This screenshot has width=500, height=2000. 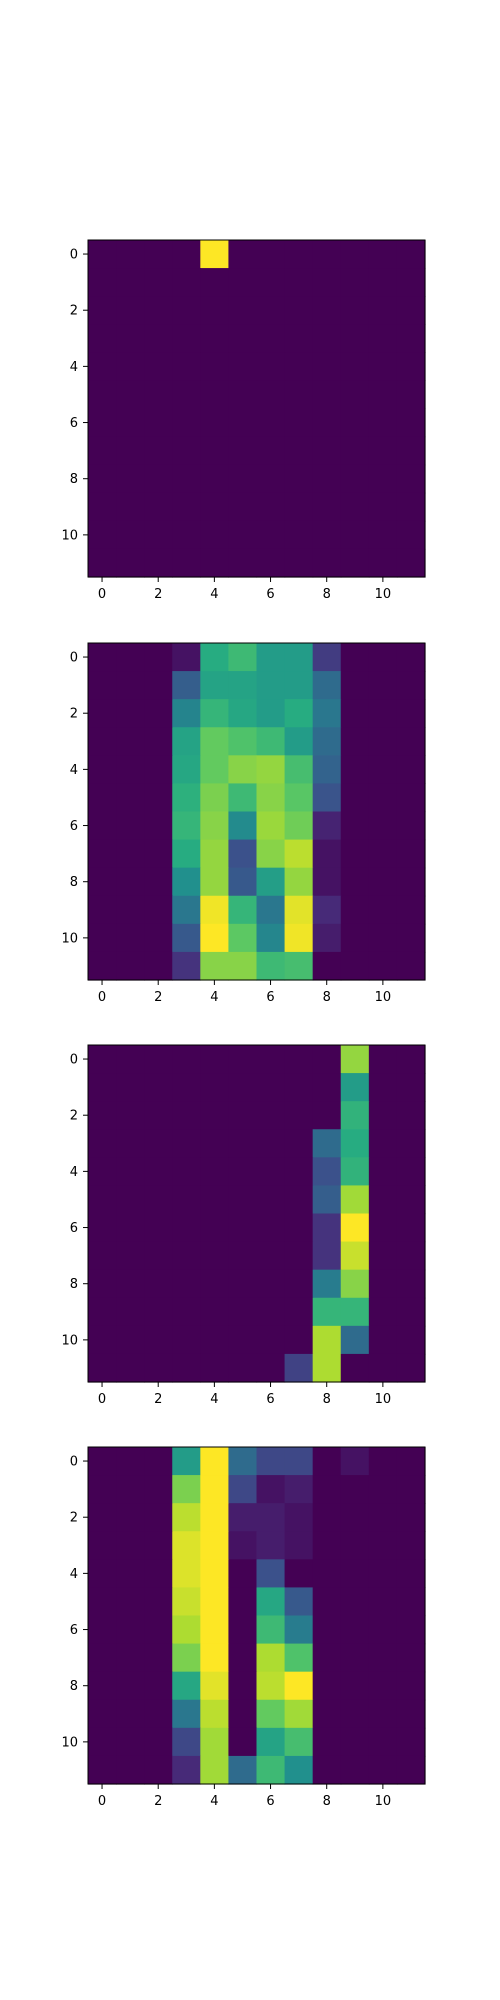 I want to click on heatmap-cell-r0-c3, so click(x=186, y=1461).